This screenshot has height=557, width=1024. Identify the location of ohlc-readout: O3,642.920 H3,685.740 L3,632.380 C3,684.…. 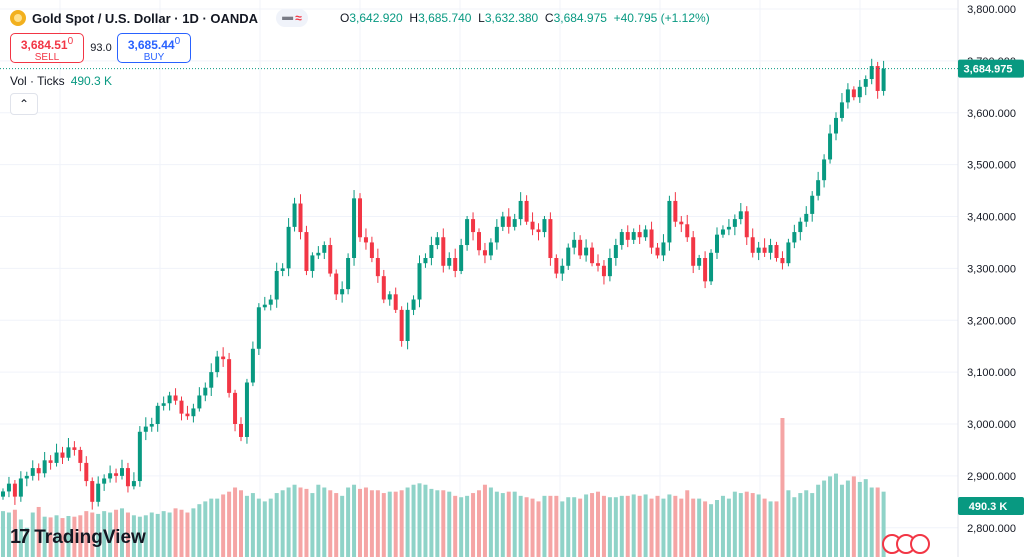
(525, 18).